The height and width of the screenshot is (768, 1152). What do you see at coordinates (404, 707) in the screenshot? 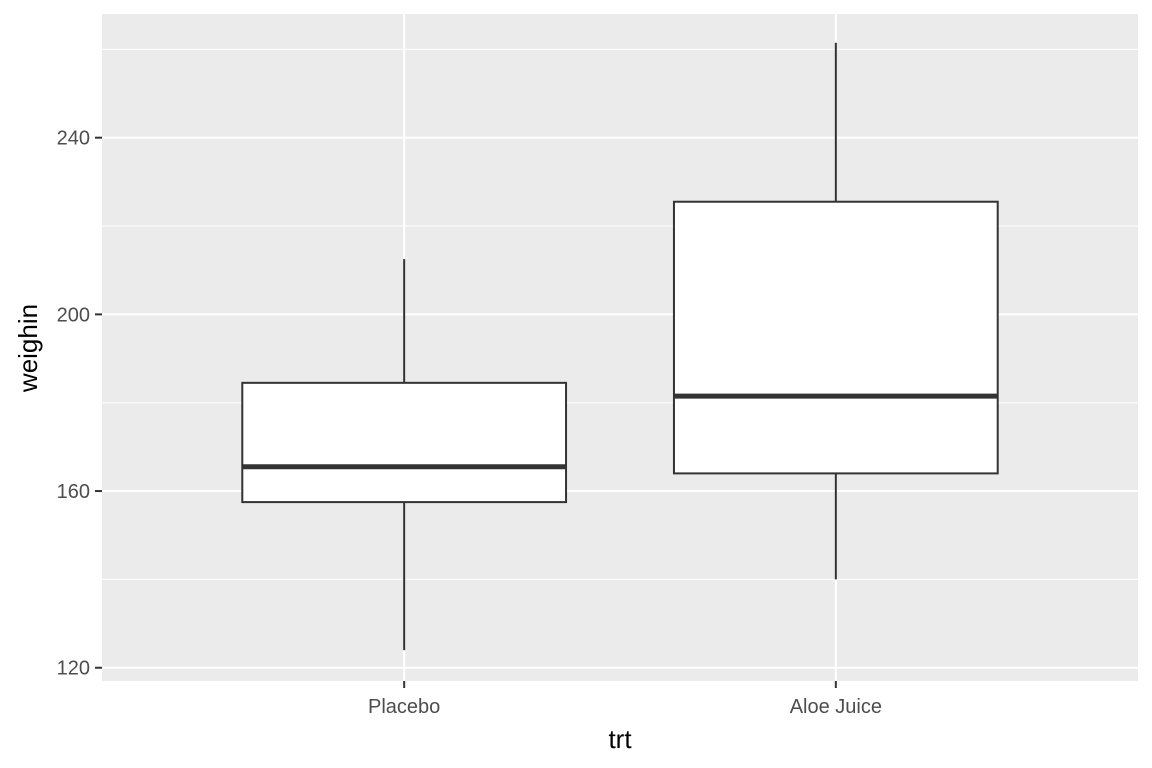
I see `x-tick-label: Placebo` at bounding box center [404, 707].